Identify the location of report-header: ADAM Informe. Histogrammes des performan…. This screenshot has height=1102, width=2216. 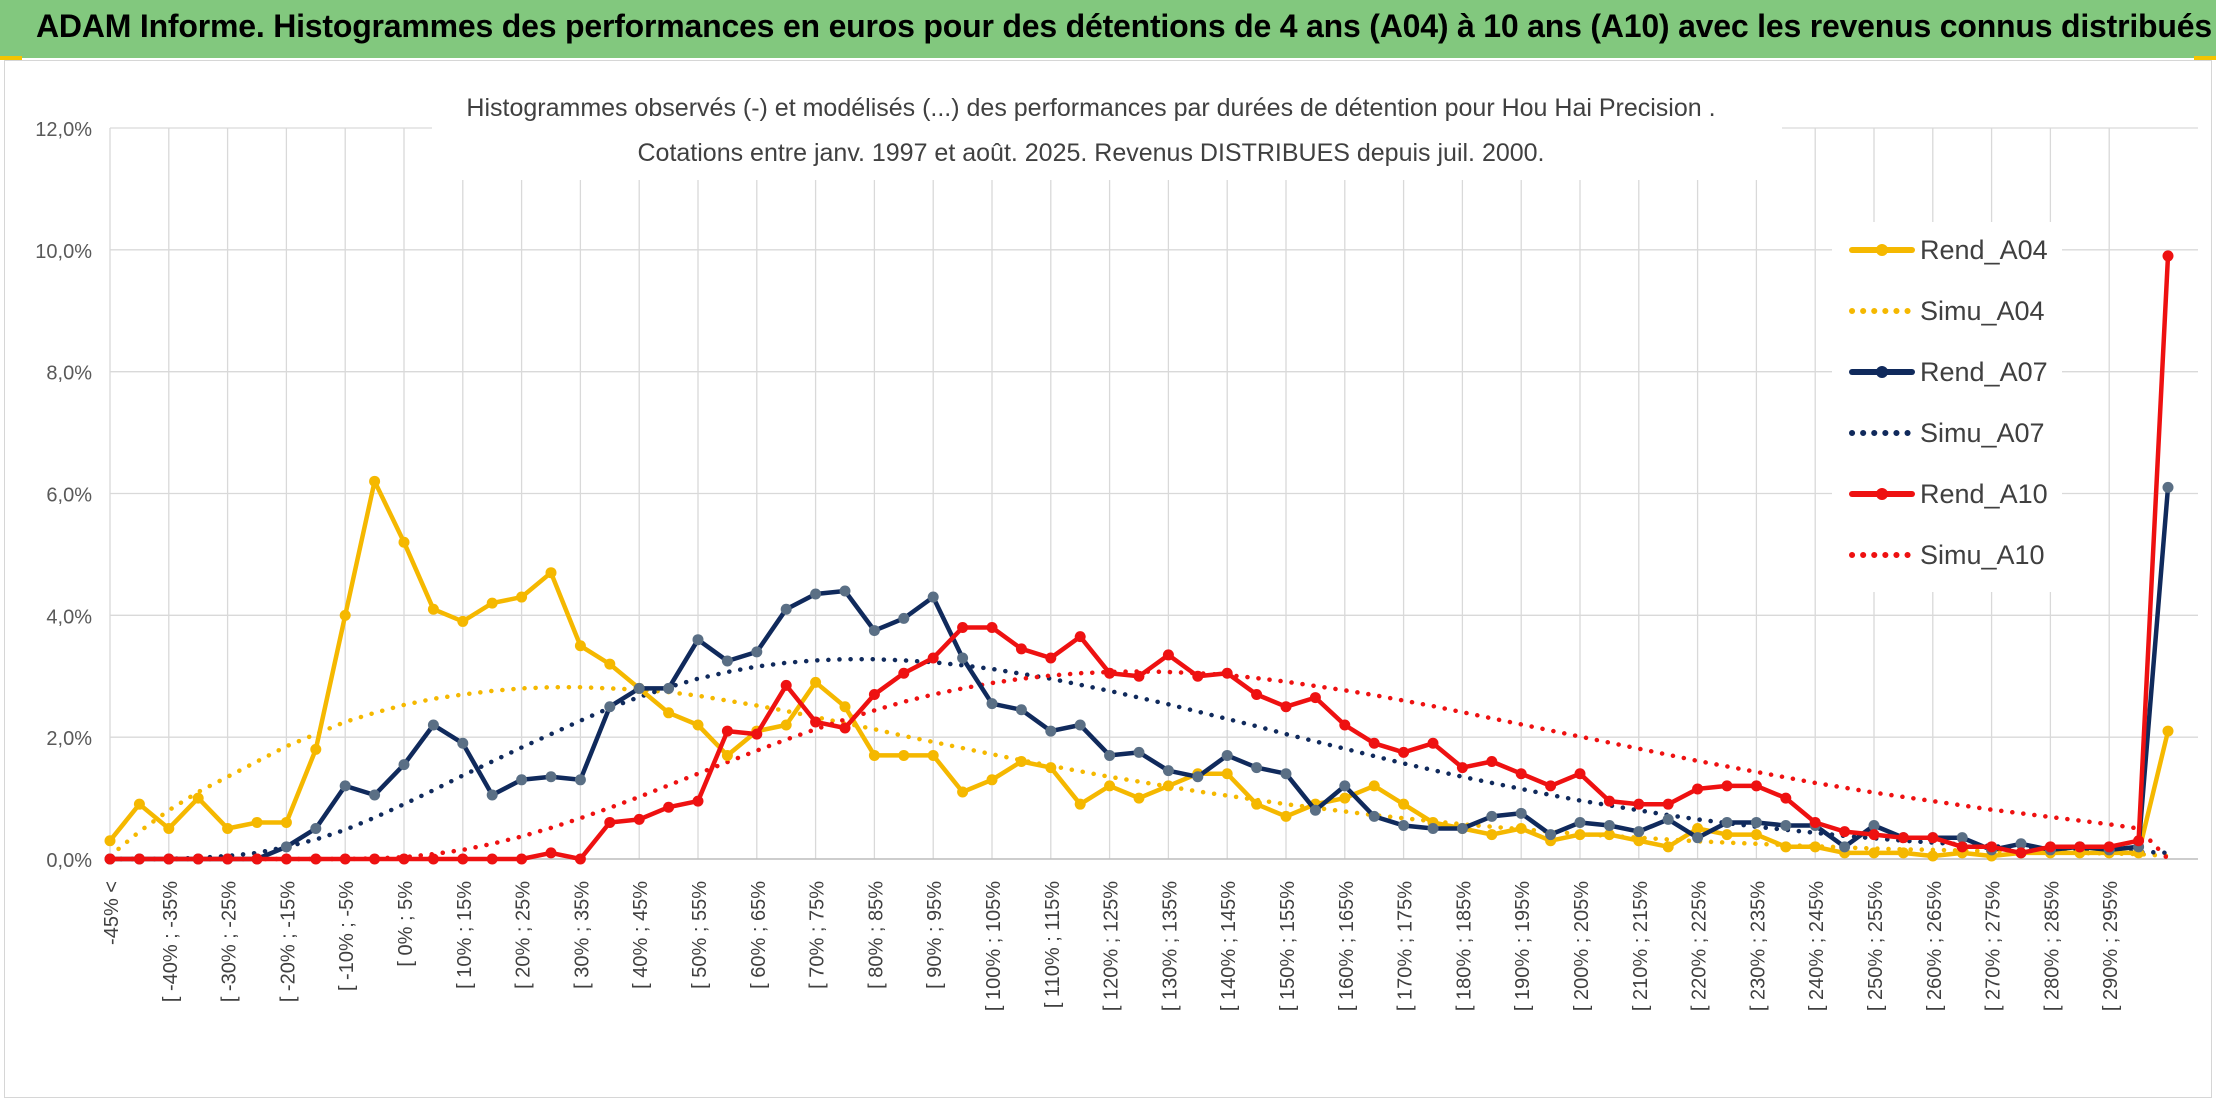
(1108, 29).